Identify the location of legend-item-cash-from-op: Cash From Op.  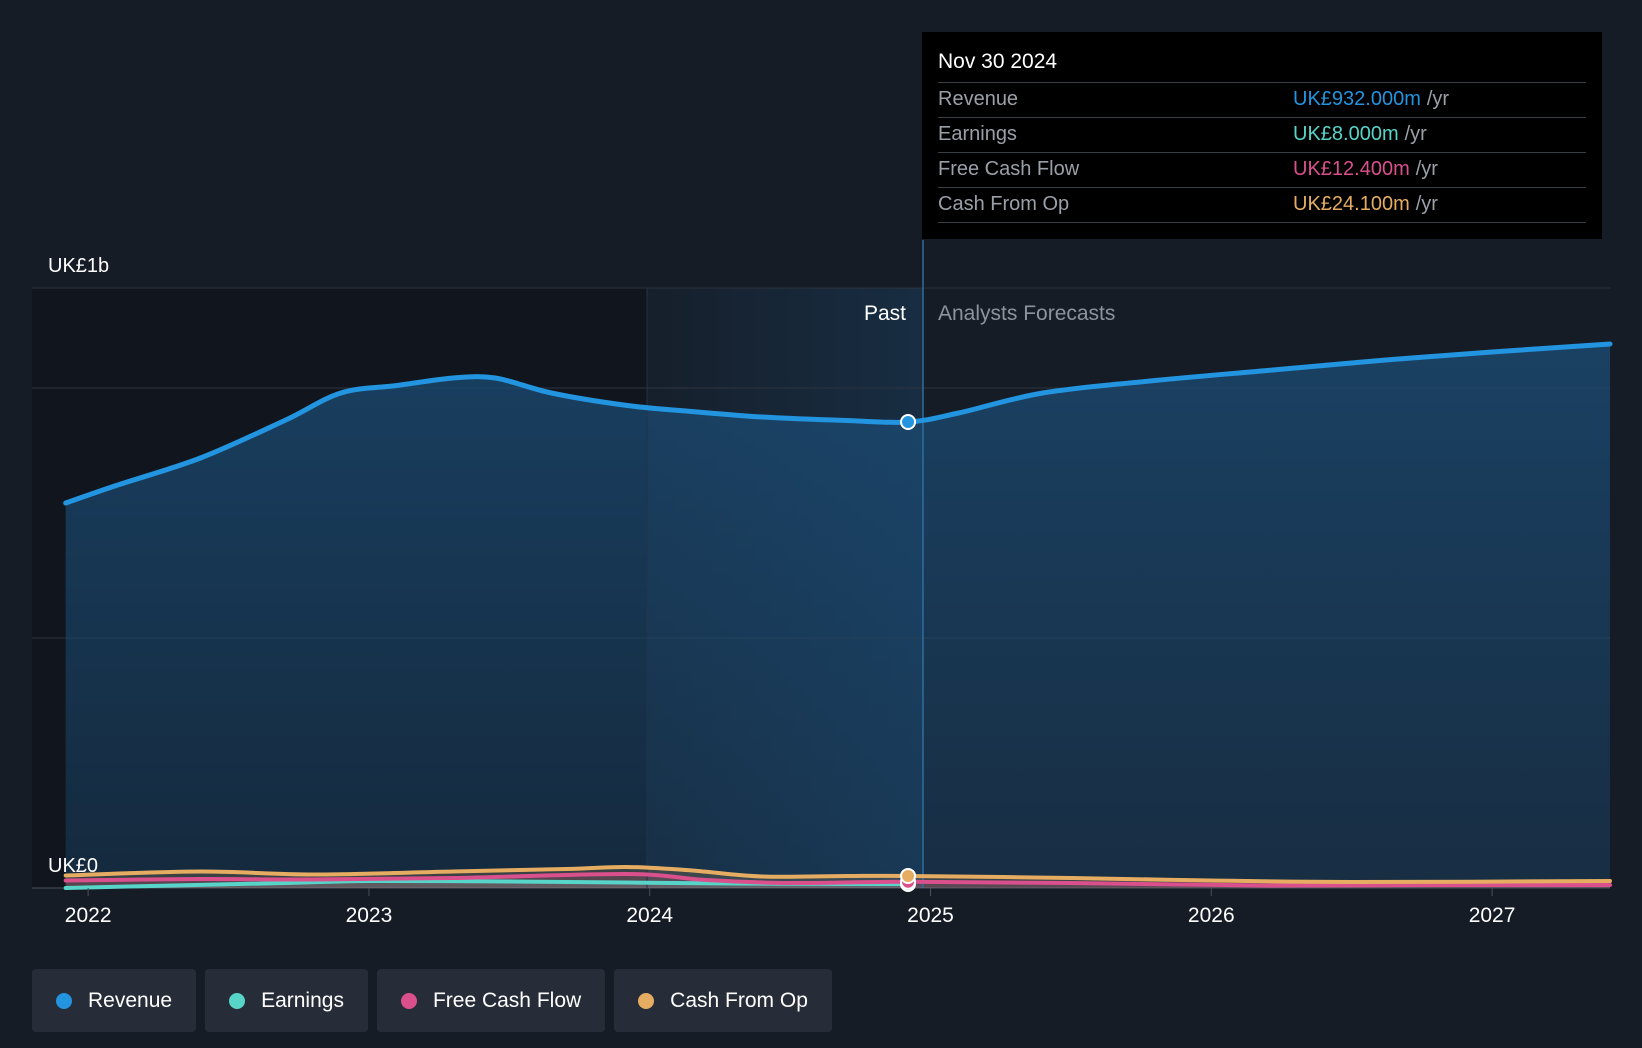
(723, 1000).